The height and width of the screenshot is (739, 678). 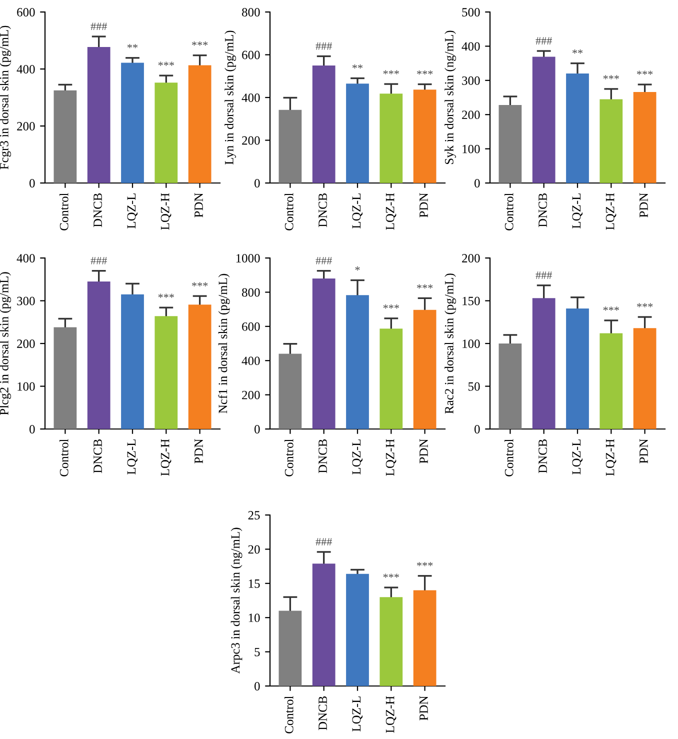 What do you see at coordinates (254, 549) in the screenshot?
I see `y-tick-label: 20` at bounding box center [254, 549].